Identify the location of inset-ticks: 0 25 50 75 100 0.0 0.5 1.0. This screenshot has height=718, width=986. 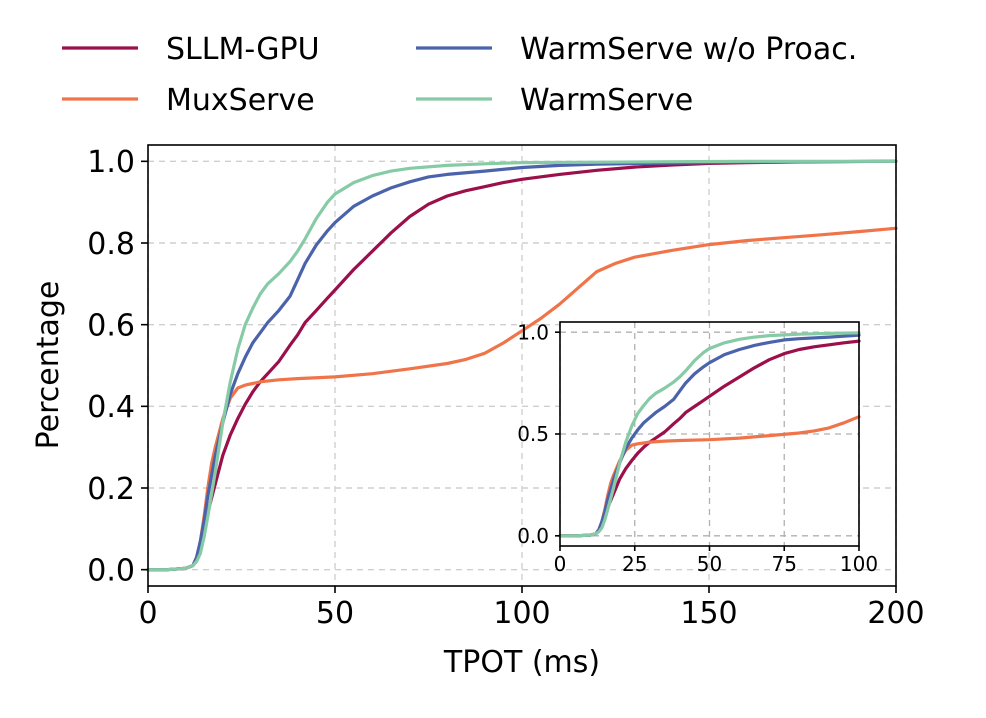
(697, 448).